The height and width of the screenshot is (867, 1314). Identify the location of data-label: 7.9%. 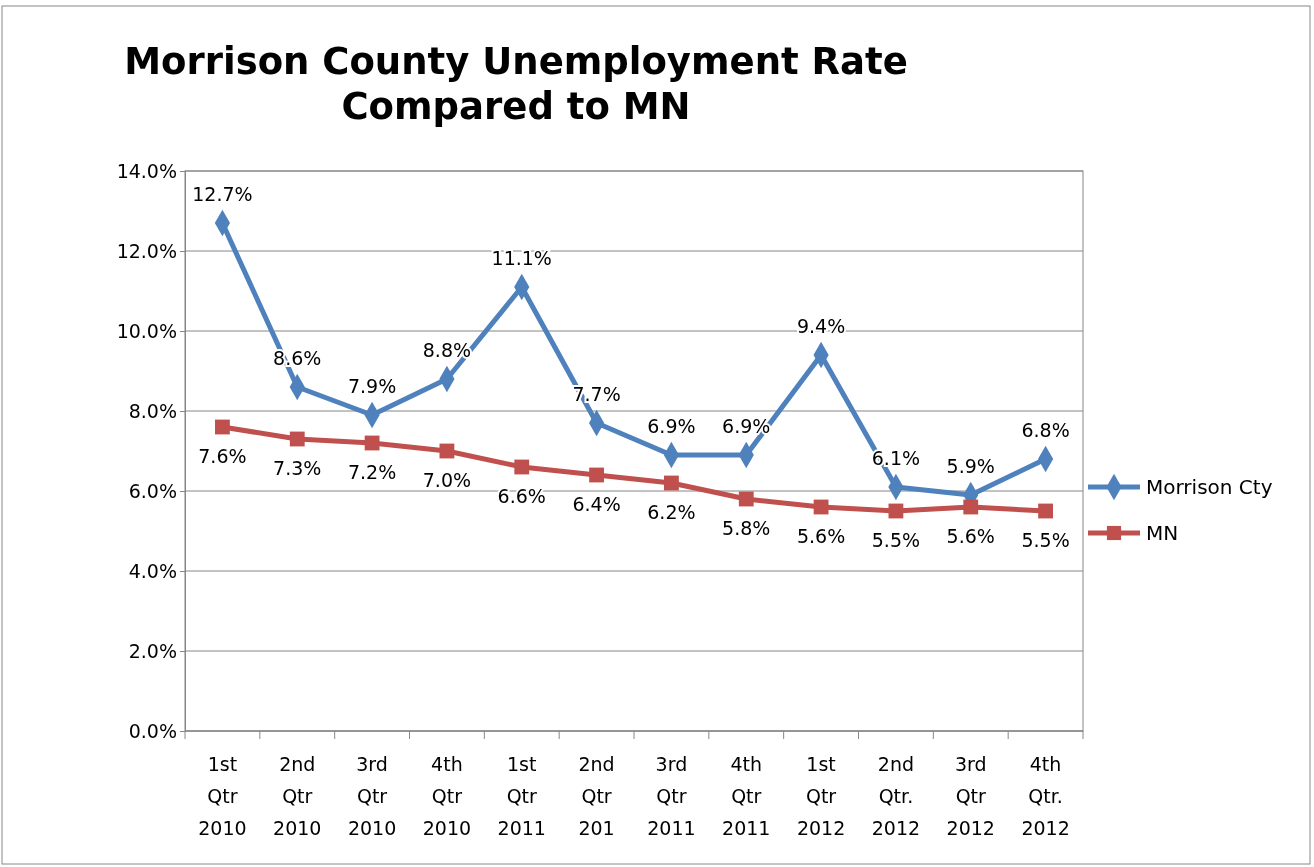
(372, 386).